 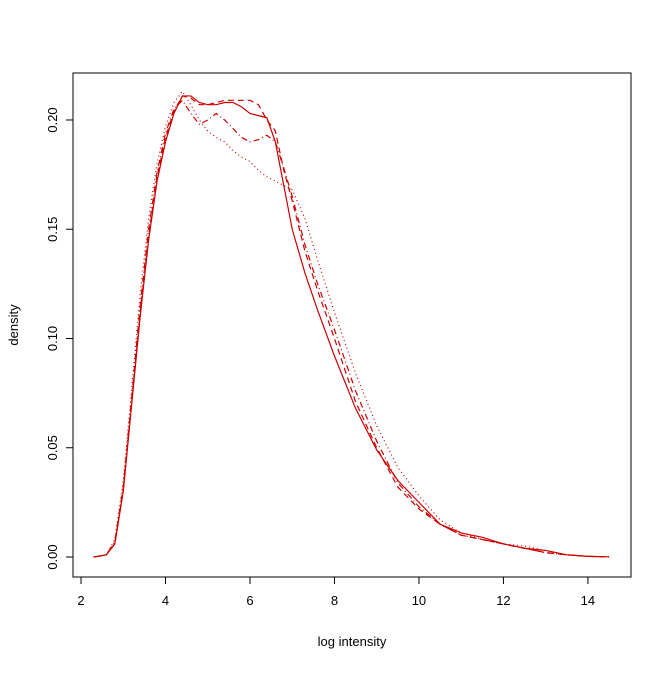 What do you see at coordinates (249, 600) in the screenshot?
I see `x-tick-label: 6` at bounding box center [249, 600].